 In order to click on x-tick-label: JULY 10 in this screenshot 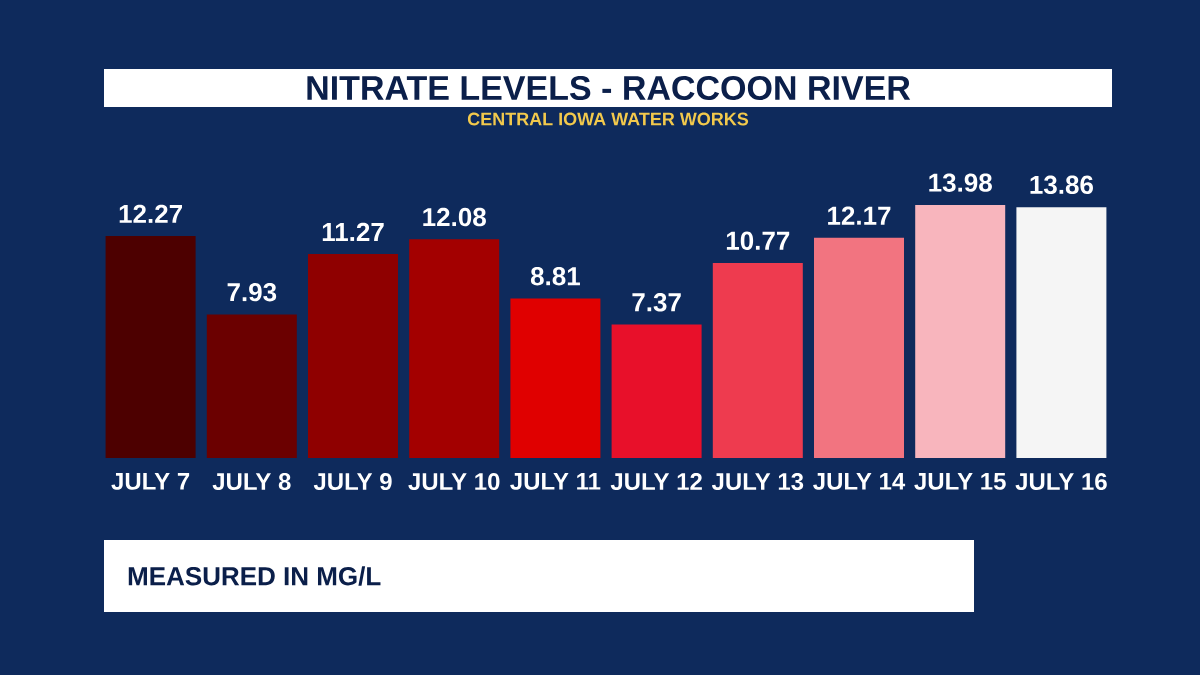, I will do `click(454, 482)`.